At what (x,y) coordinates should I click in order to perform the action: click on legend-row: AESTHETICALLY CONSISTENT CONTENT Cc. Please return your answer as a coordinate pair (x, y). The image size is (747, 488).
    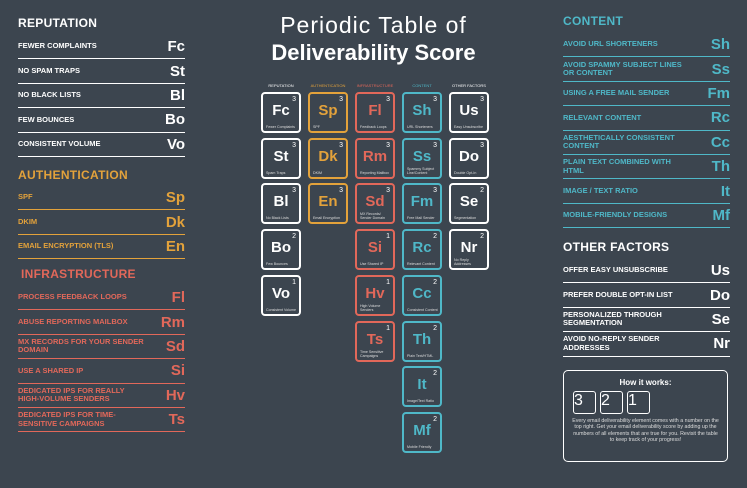
    Looking at the image, I should click on (646, 143).